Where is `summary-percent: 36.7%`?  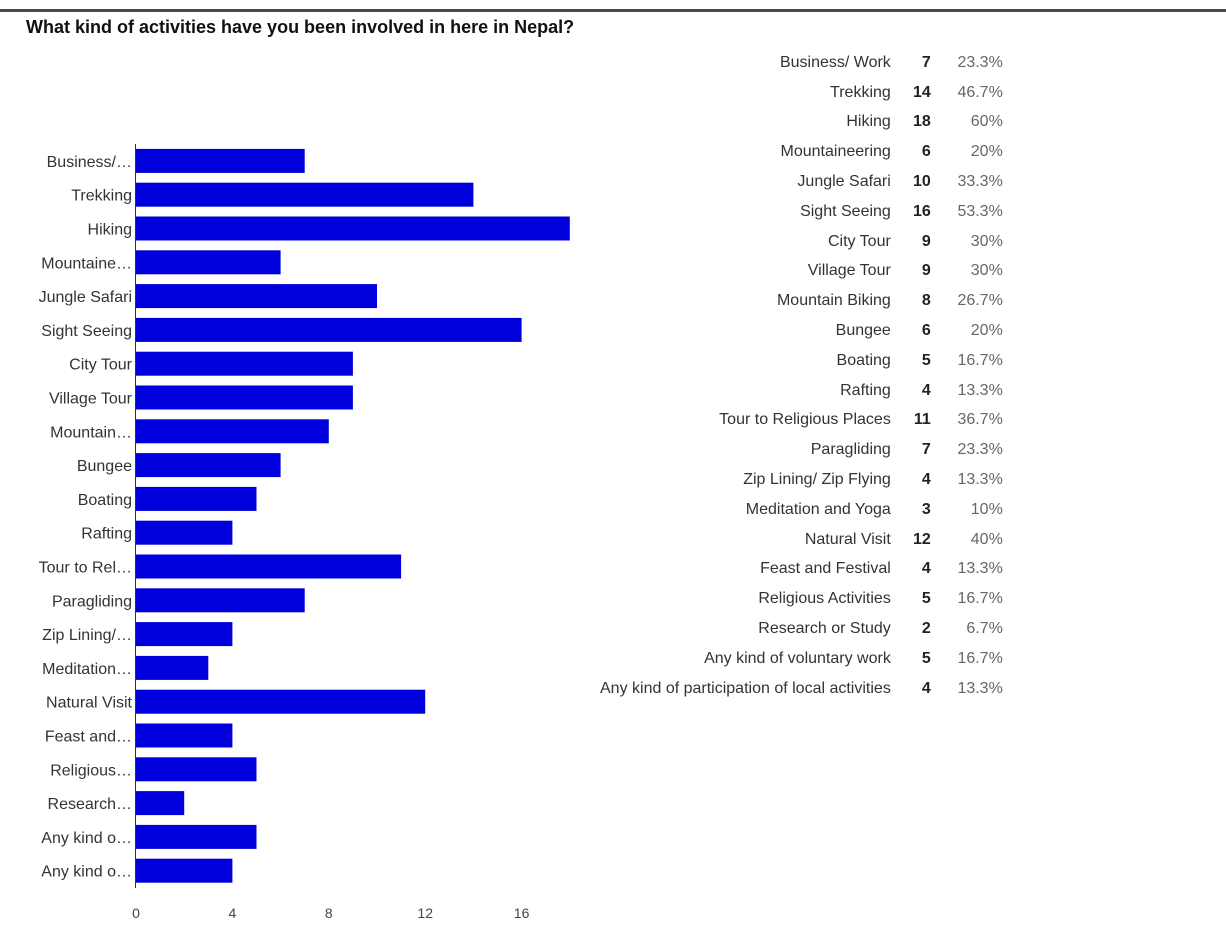
summary-percent: 36.7% is located at coordinates (980, 420).